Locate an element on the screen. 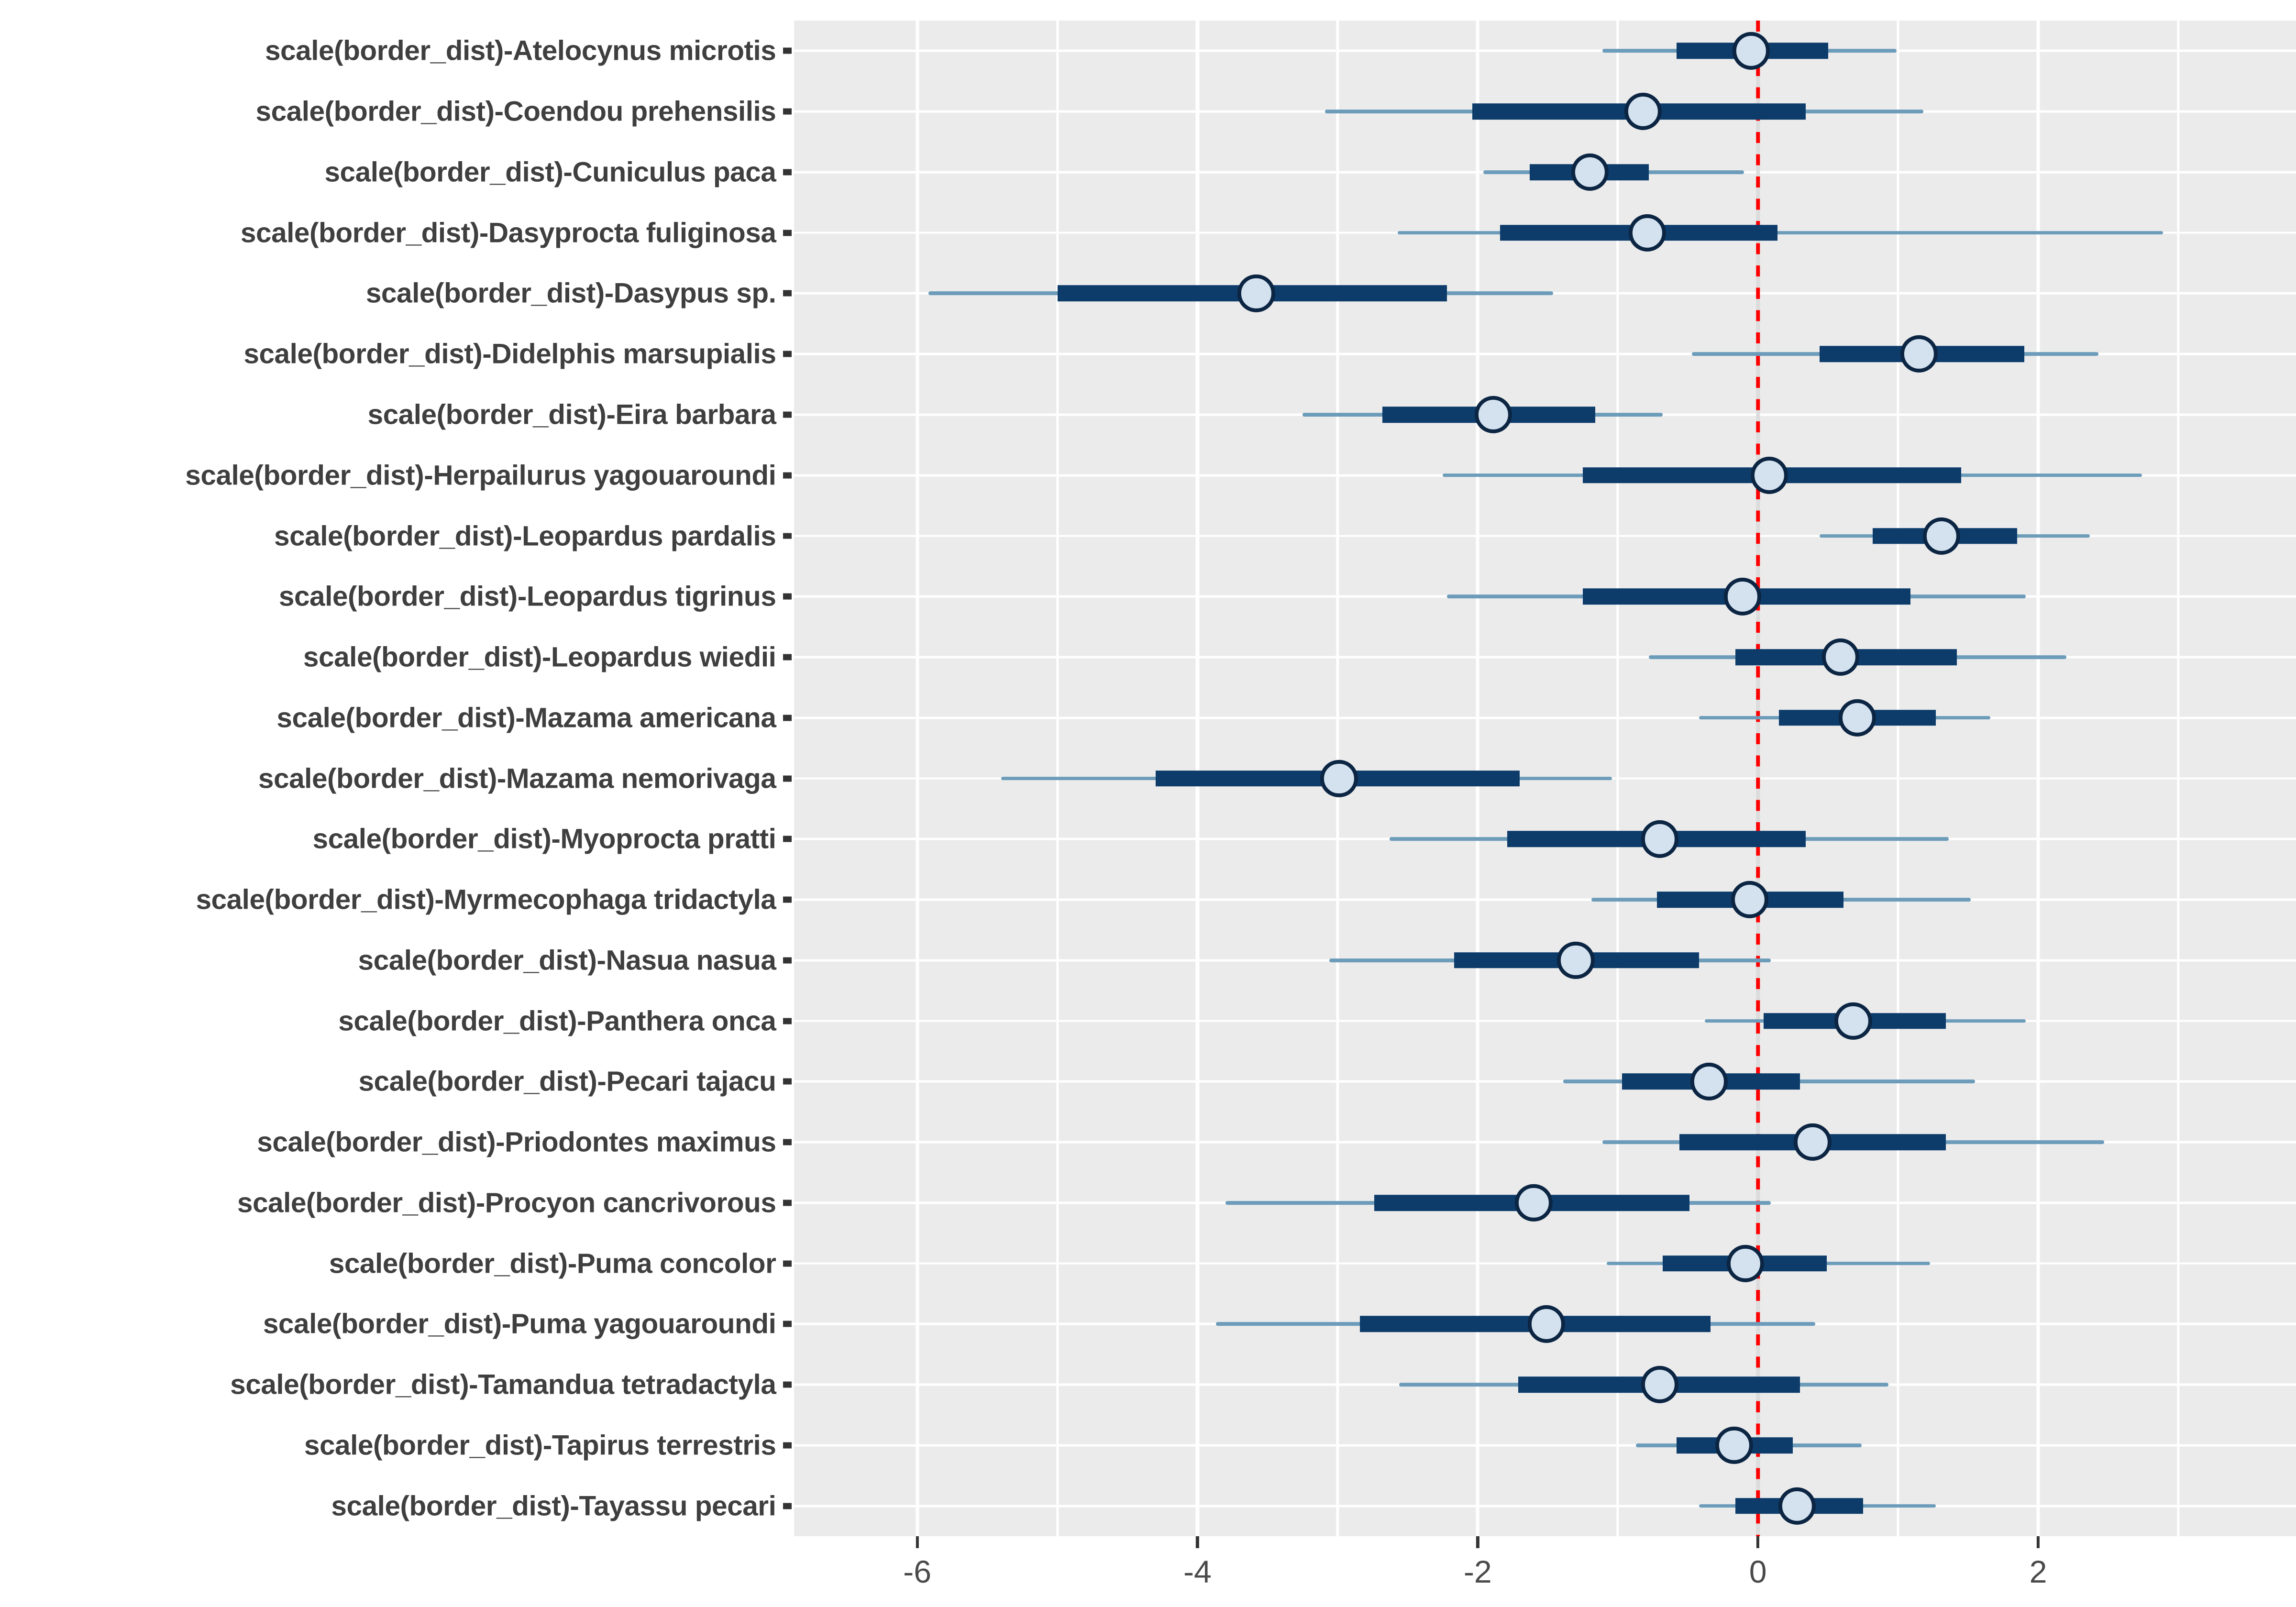  y-axis-label: scale(border_dist)-Atelocynus microtis is located at coordinates (520, 50).